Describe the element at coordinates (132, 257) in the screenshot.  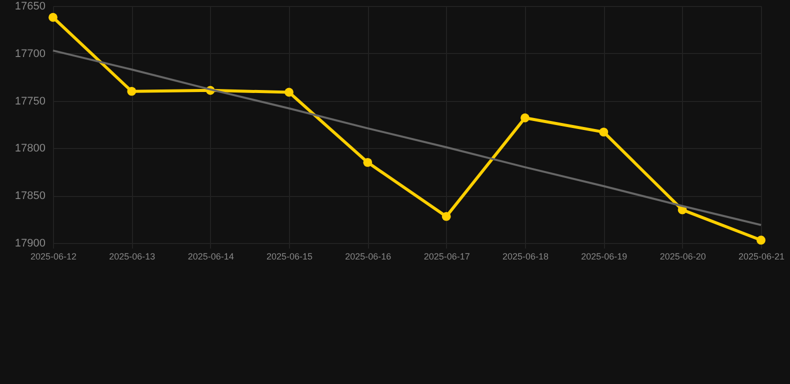
I see `x-tick-label: 2025-06-13` at that location.